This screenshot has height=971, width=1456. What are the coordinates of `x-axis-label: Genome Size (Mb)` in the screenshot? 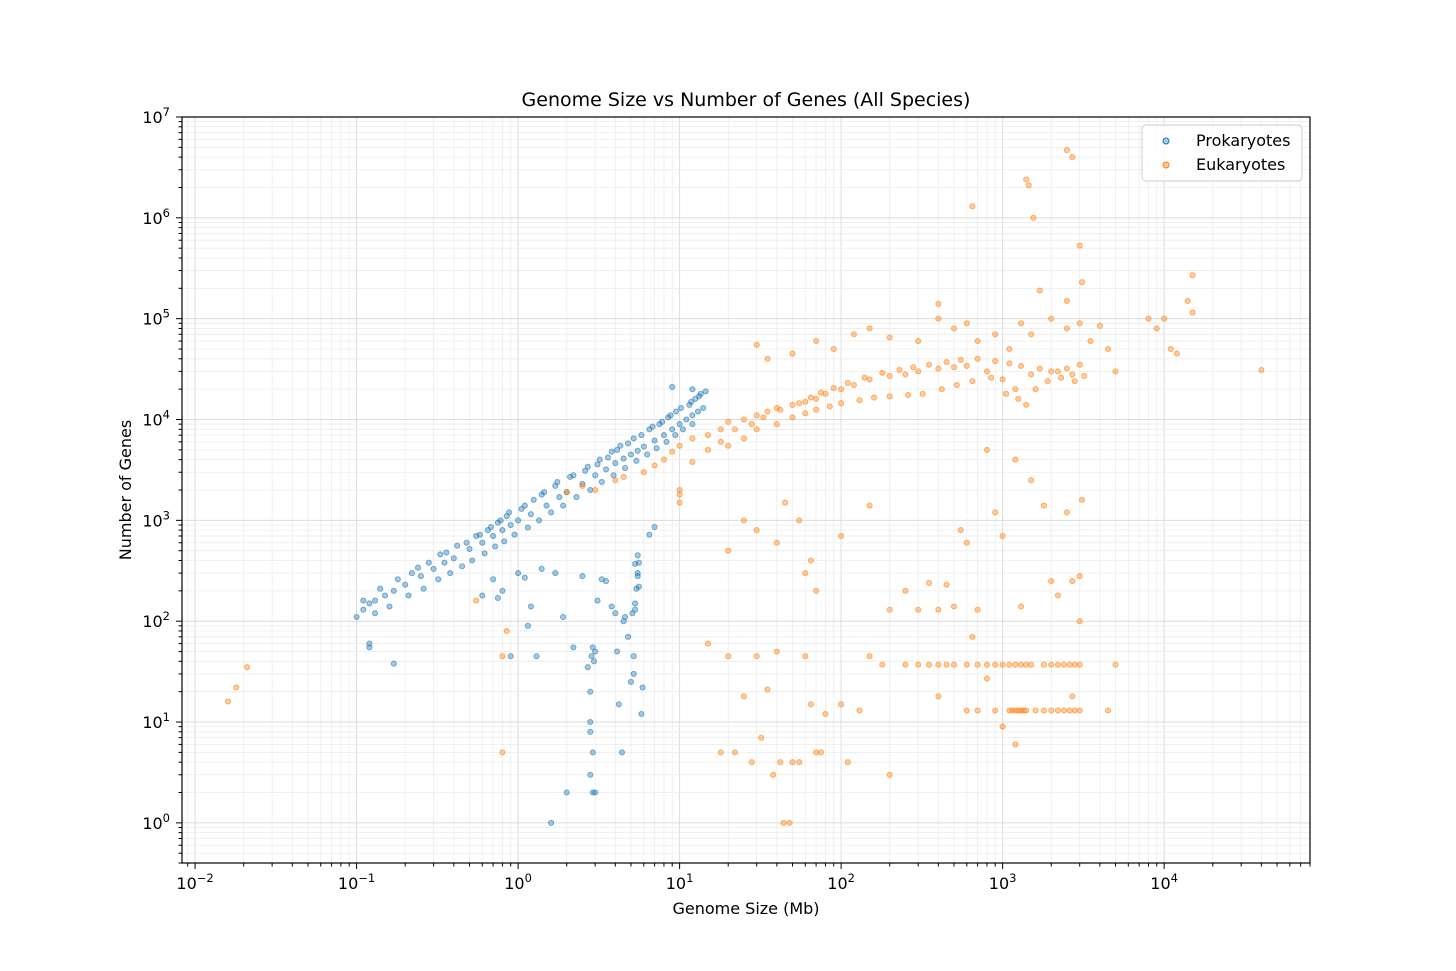 It's located at (745, 908).